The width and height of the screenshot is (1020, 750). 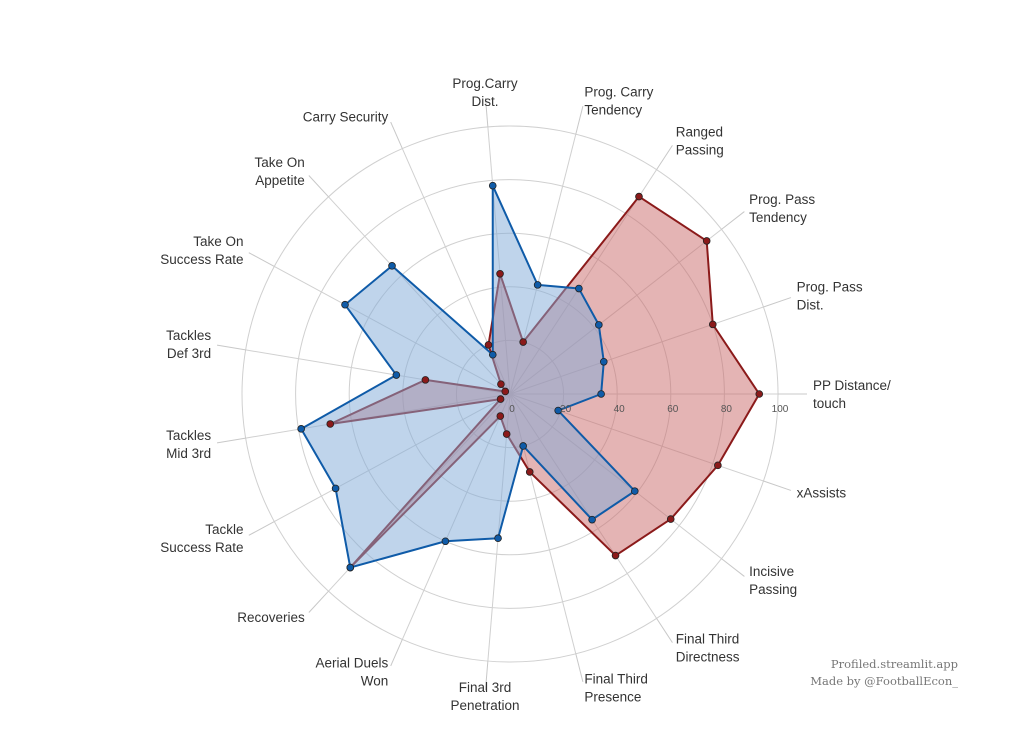 I want to click on category-label: Incisive Passing, so click(x=773, y=580).